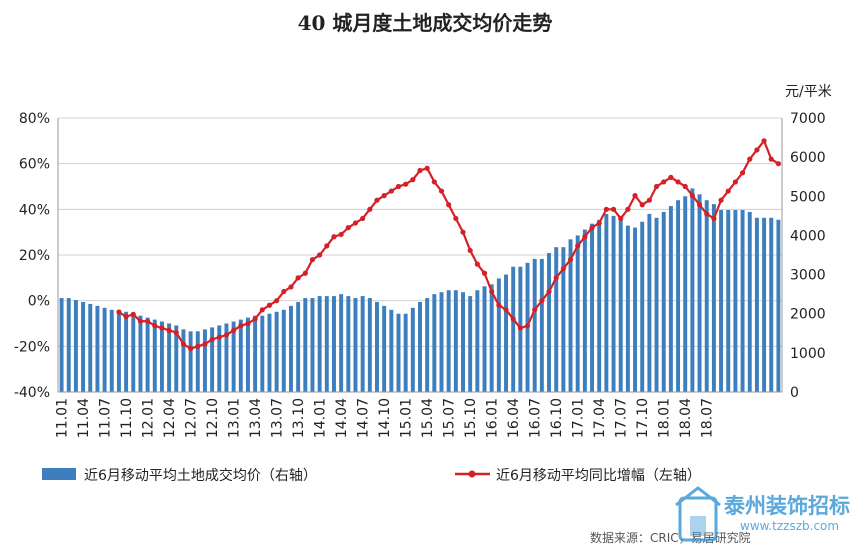  What do you see at coordinates (600, 418) in the screenshot?
I see `x-tick-label: 17.04` at bounding box center [600, 418].